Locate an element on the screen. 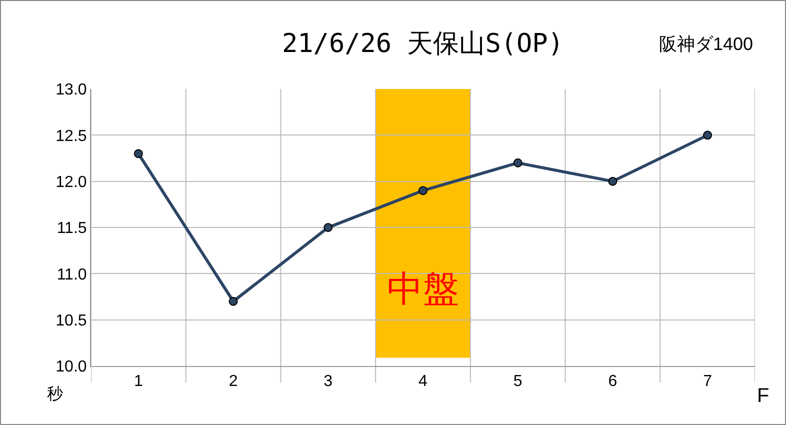 The image size is (786, 425). x-tick-label: 3 is located at coordinates (328, 381).